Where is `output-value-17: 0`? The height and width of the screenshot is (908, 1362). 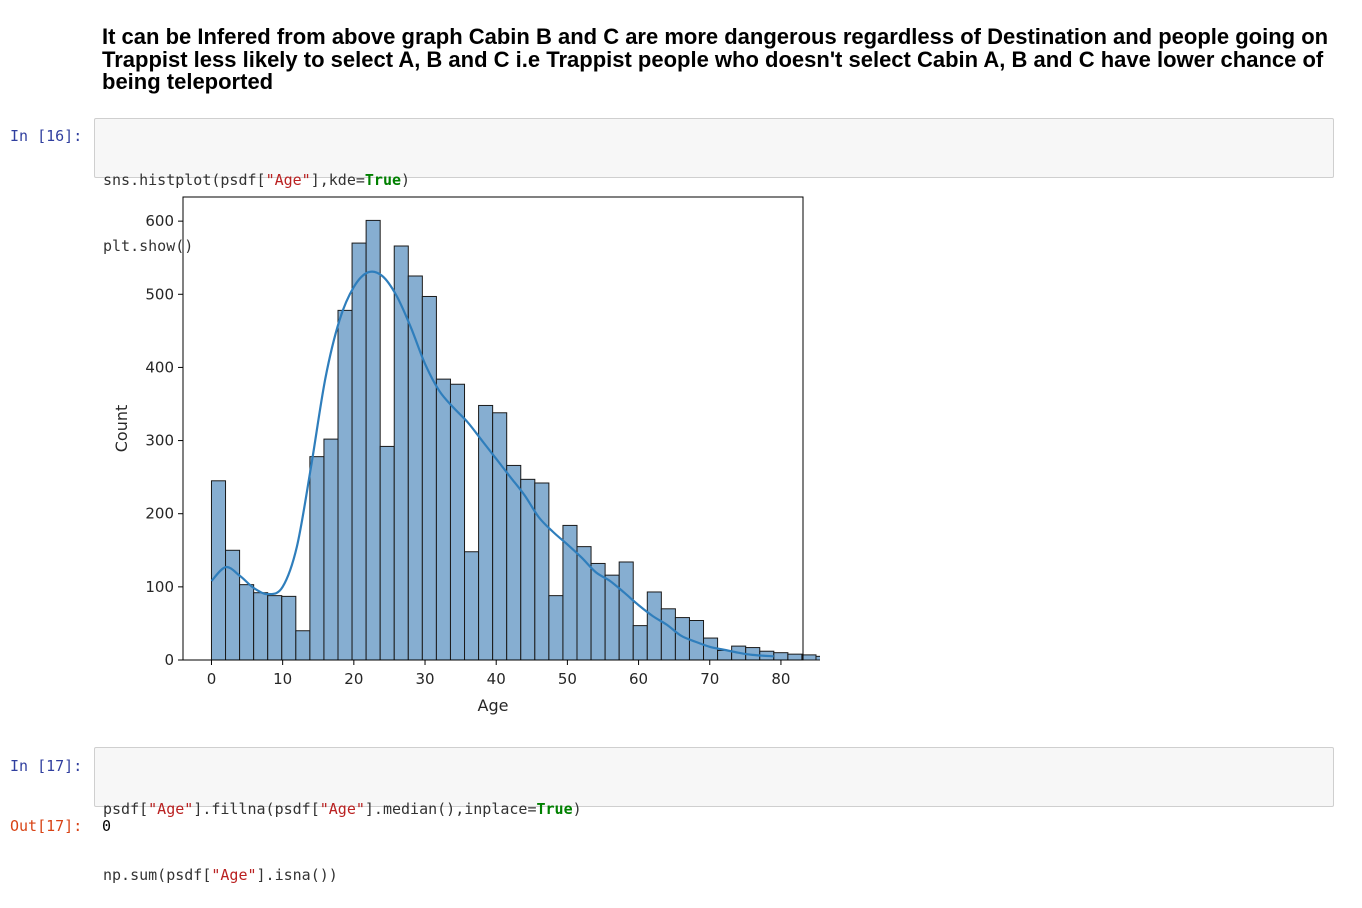 output-value-17: 0 is located at coordinates (107, 826).